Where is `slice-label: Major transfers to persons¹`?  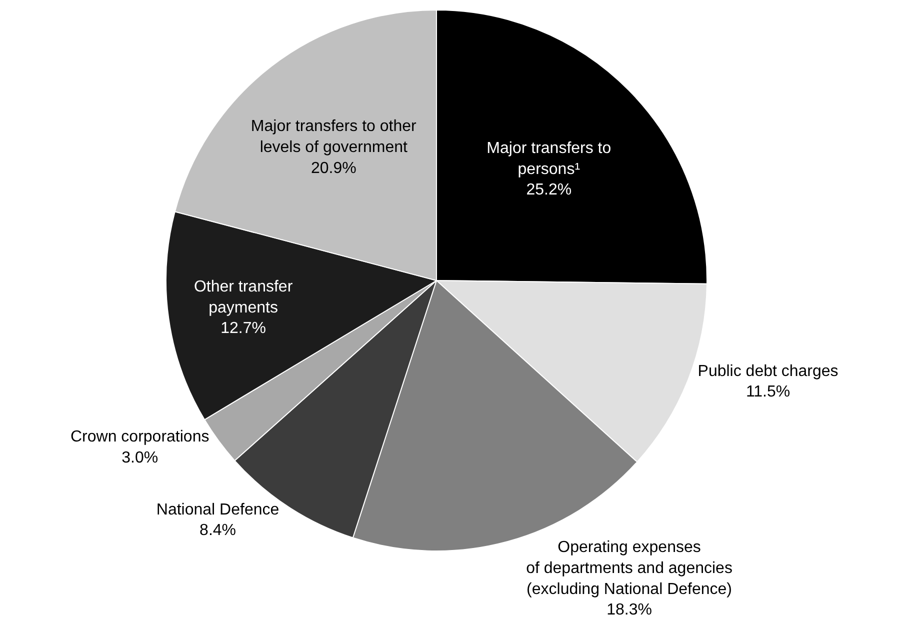
slice-label: Major transfers to persons¹ is located at coordinates (549, 159).